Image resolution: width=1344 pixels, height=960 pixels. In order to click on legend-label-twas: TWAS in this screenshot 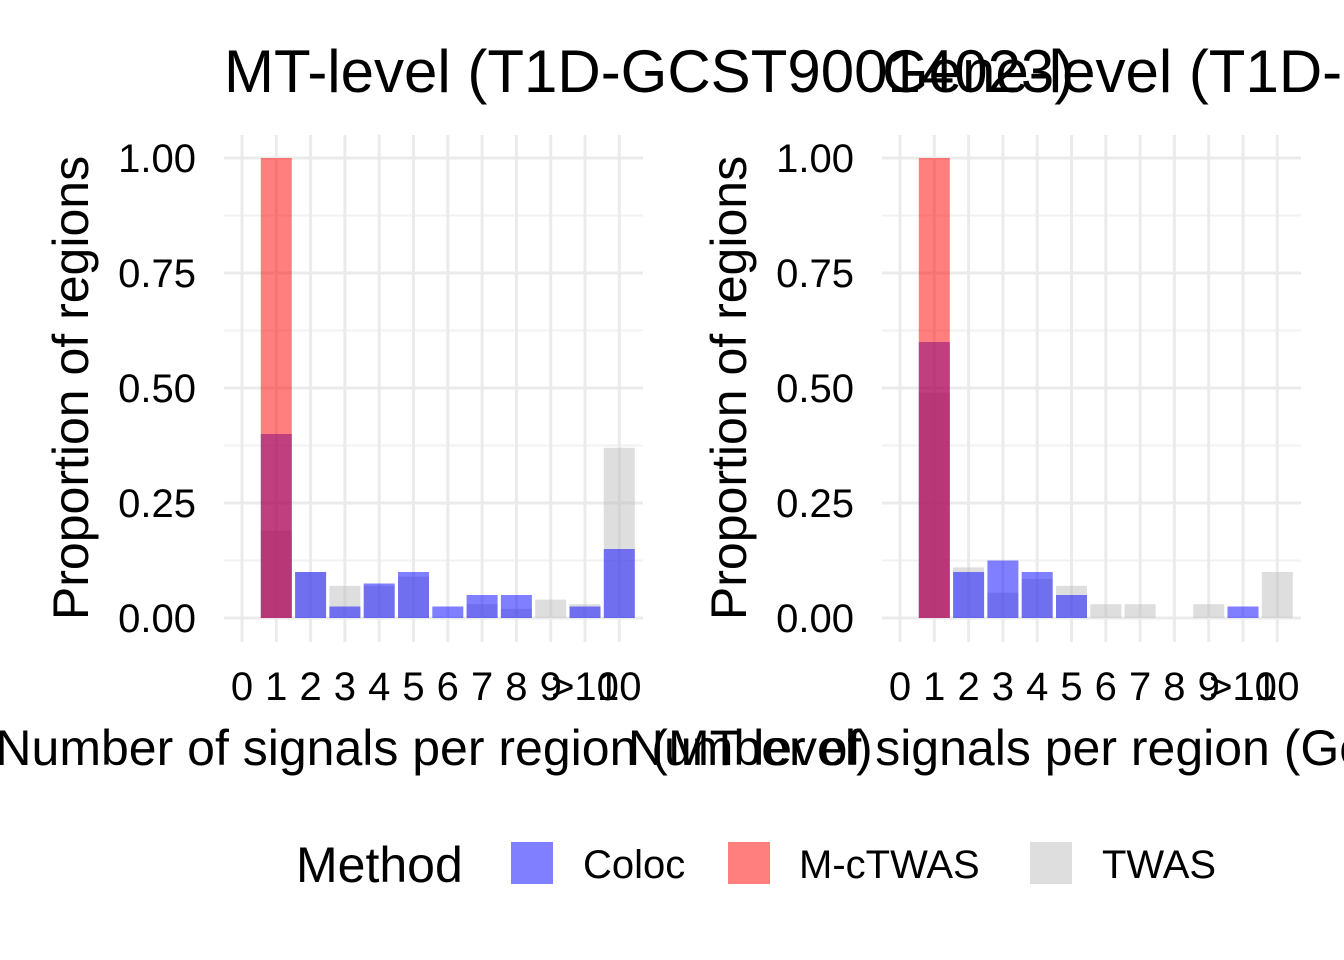, I will do `click(1159, 865)`.